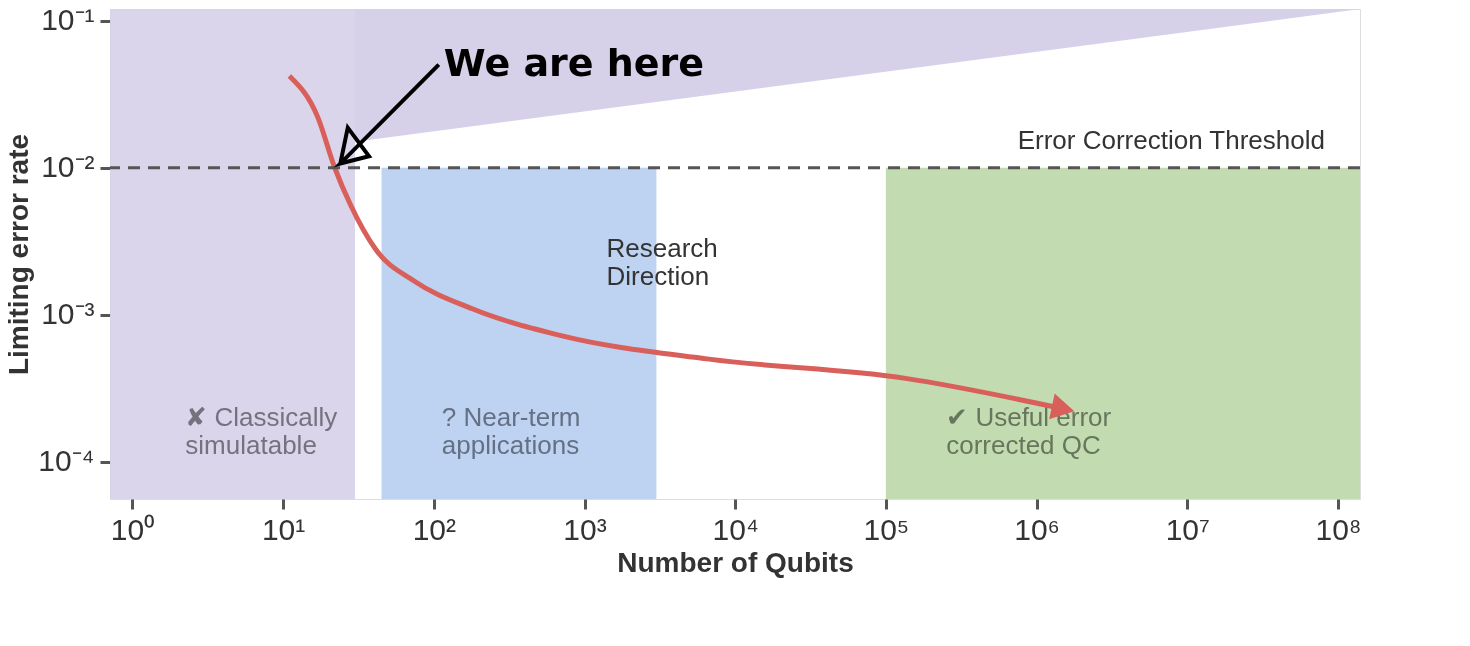 This screenshot has height=646, width=1470. Describe the element at coordinates (19, 254) in the screenshot. I see `y-axis-title: Limiting error rate` at that location.